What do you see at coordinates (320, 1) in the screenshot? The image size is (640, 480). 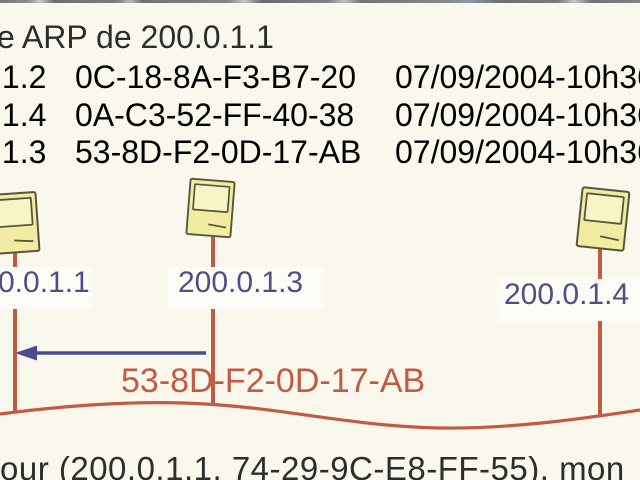 I see `video-frame-edge-strip` at bounding box center [320, 1].